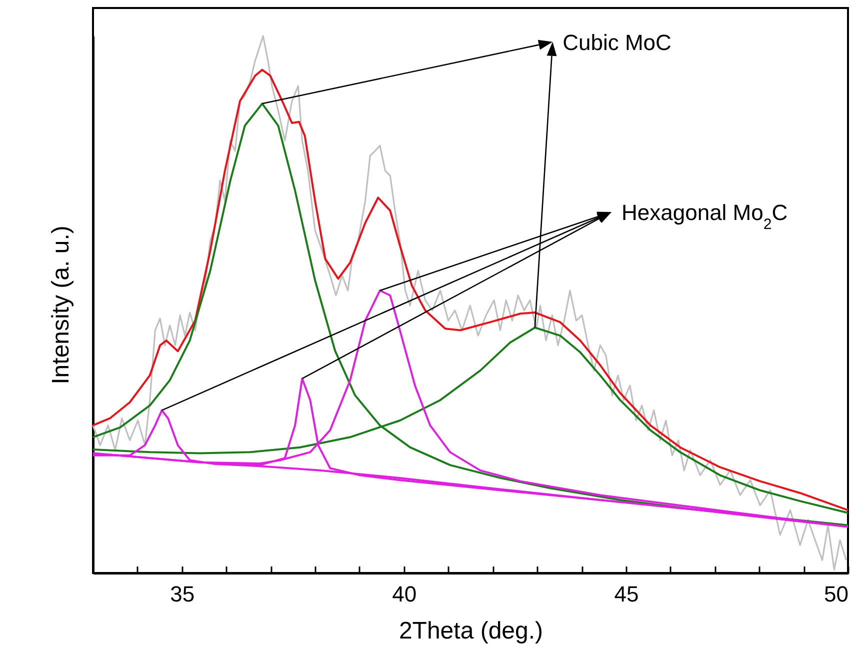 This screenshot has width=866, height=664. What do you see at coordinates (617, 42) in the screenshot?
I see `annotation: Cubic MoC` at bounding box center [617, 42].